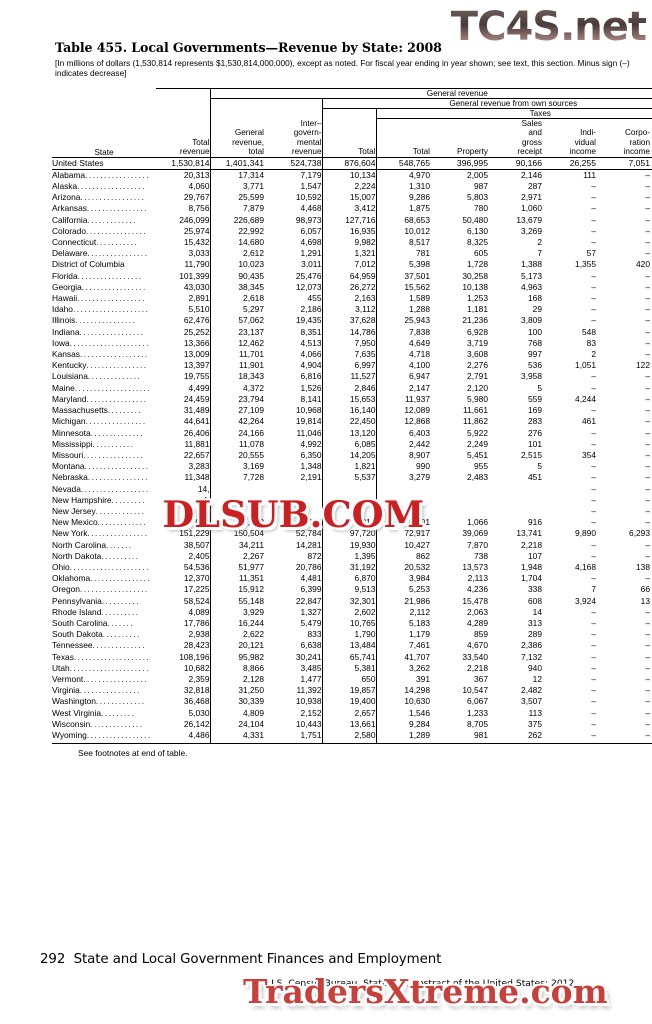  Describe the element at coordinates (236, 657) in the screenshot. I see `cell-value: 95,982` at that location.